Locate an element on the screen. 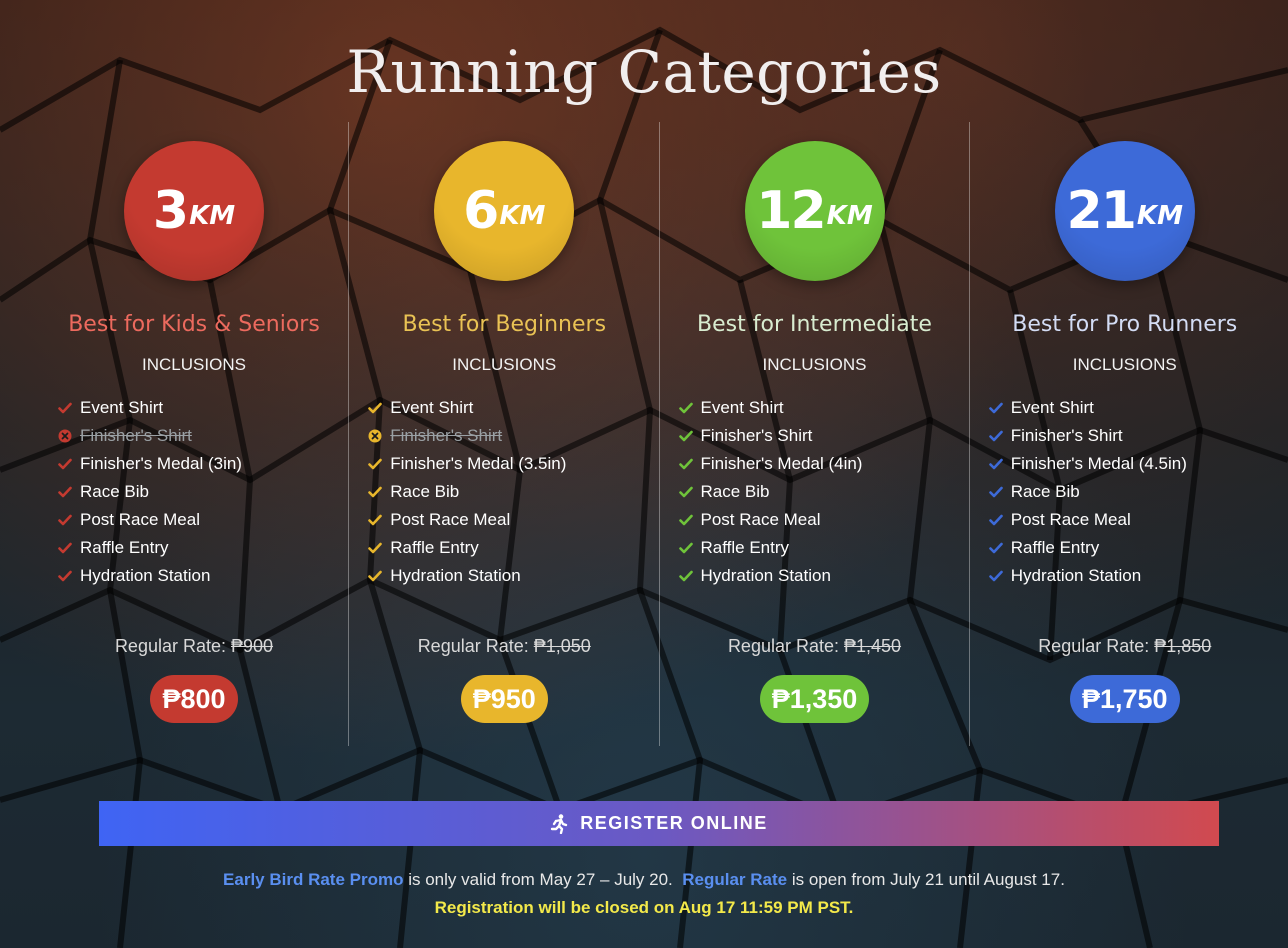 This screenshot has height=948, width=1288. promo-price-badge: ₱1,350 is located at coordinates (814, 699).